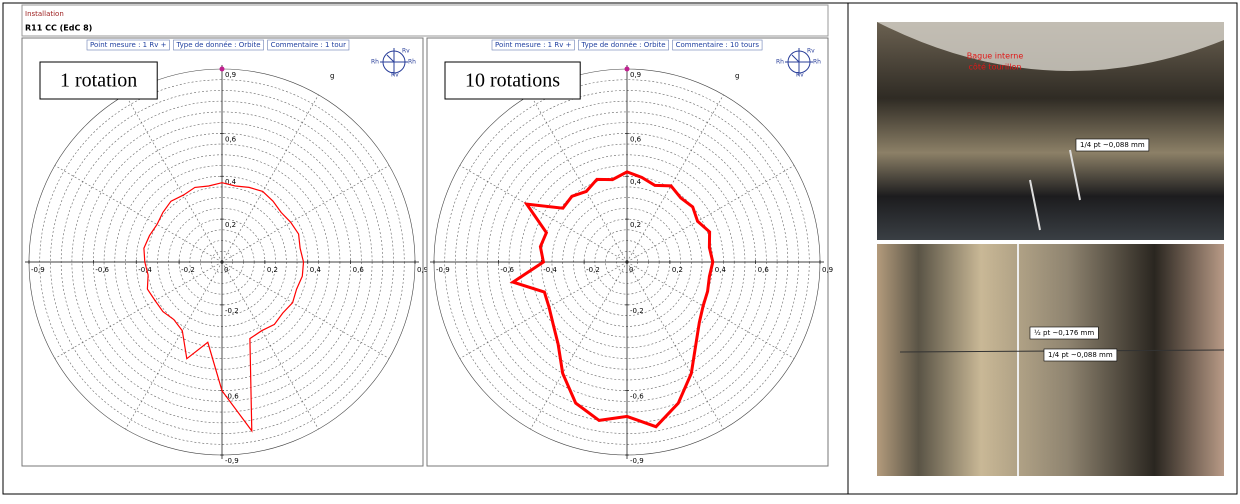  I want to click on photo-annotation: Bague interne, so click(995, 56).